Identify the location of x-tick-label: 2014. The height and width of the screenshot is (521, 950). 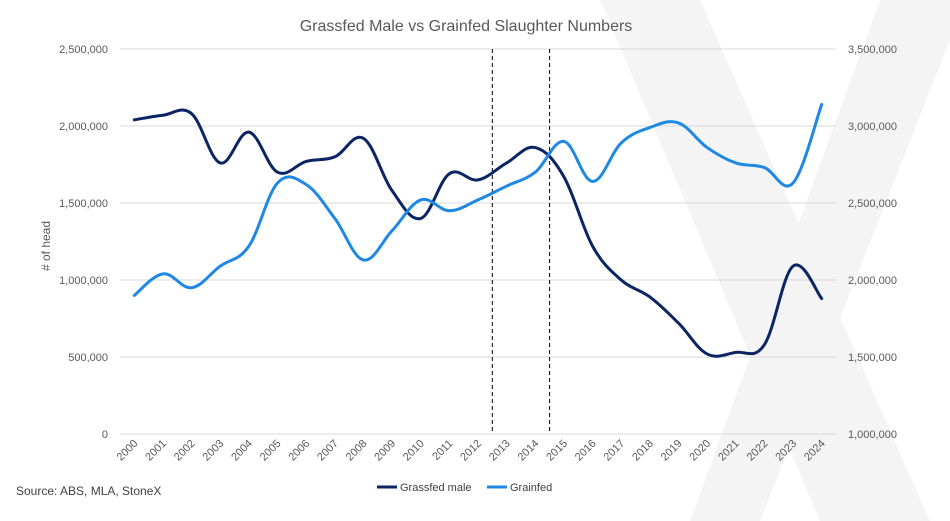
(529, 451).